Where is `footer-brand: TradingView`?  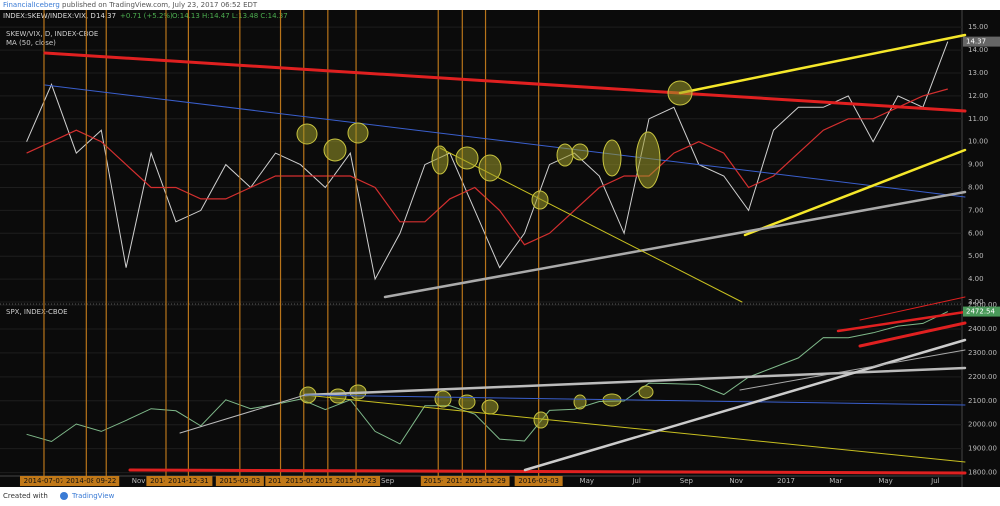
footer-brand: TradingView is located at coordinates (93, 496).